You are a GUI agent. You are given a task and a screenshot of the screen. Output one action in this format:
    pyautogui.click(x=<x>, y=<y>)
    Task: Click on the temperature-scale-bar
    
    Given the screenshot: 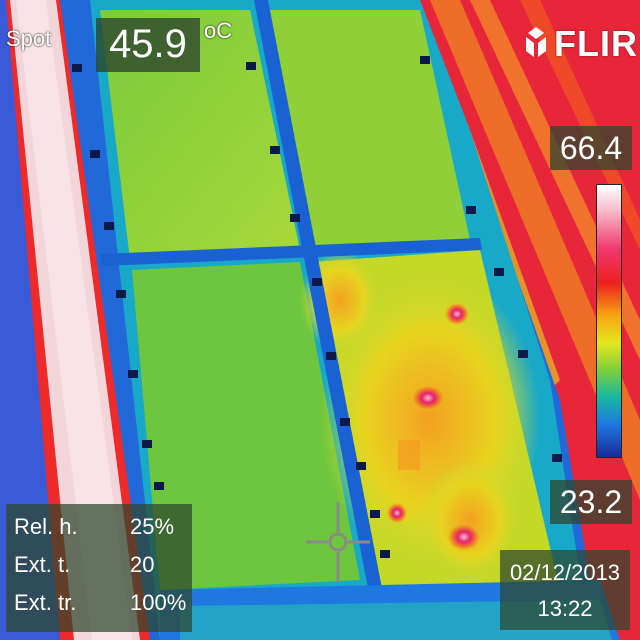 What is the action you would take?
    pyautogui.click(x=609, y=321)
    